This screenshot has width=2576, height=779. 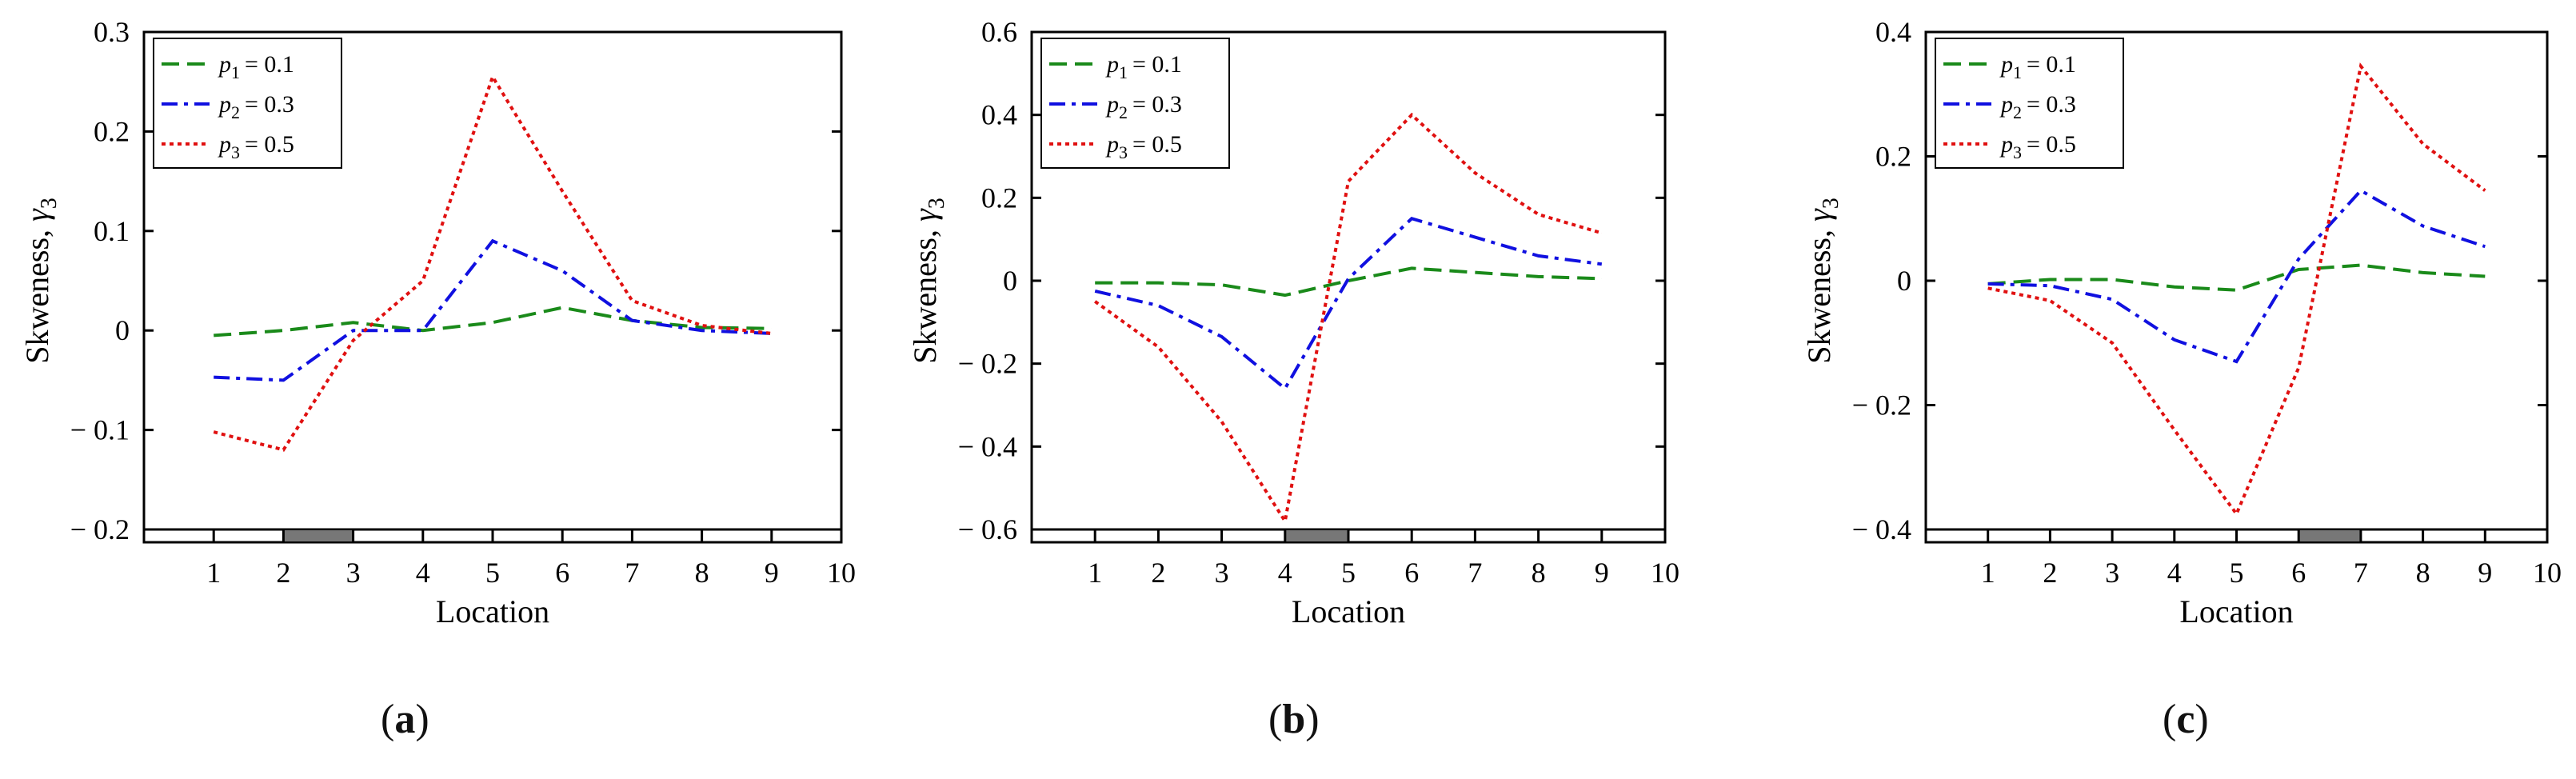 I want to click on panel-label-b: (b), so click(x=1294, y=719).